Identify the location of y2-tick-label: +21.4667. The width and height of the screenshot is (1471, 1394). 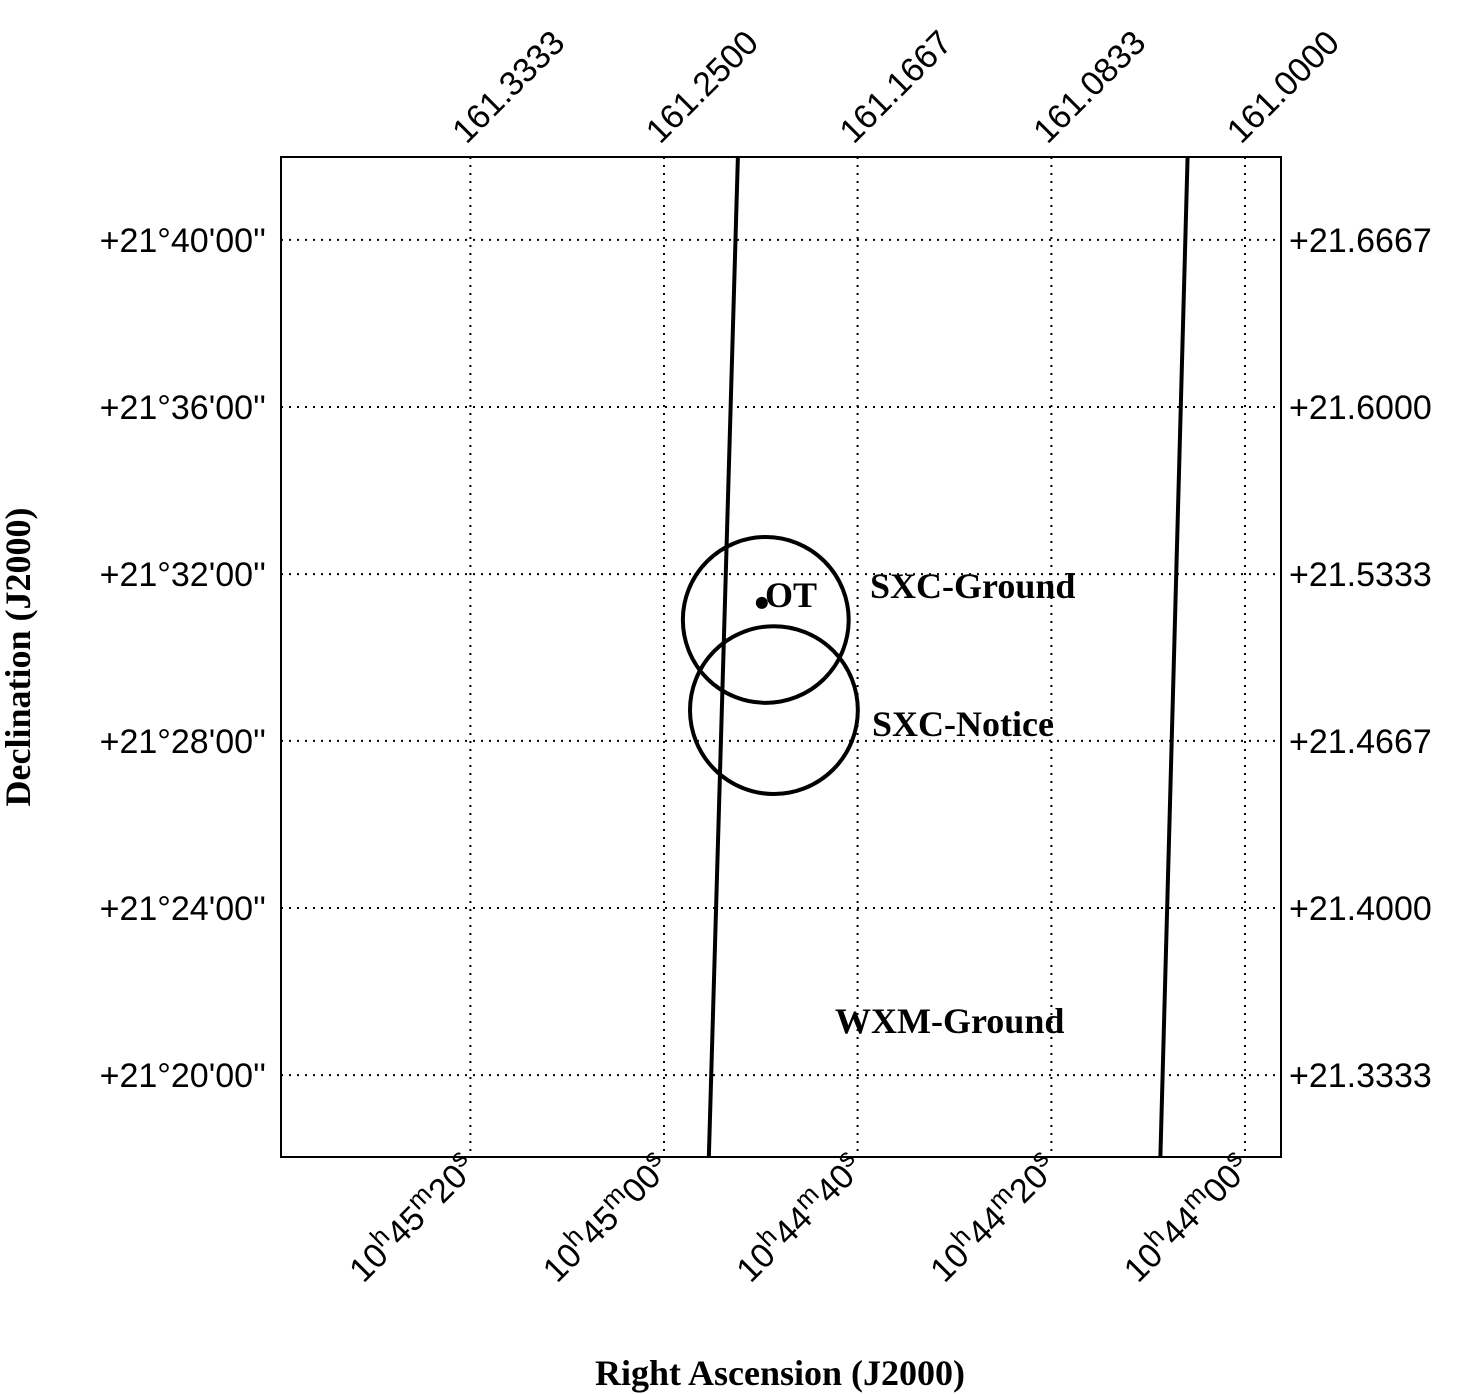
(1360, 742).